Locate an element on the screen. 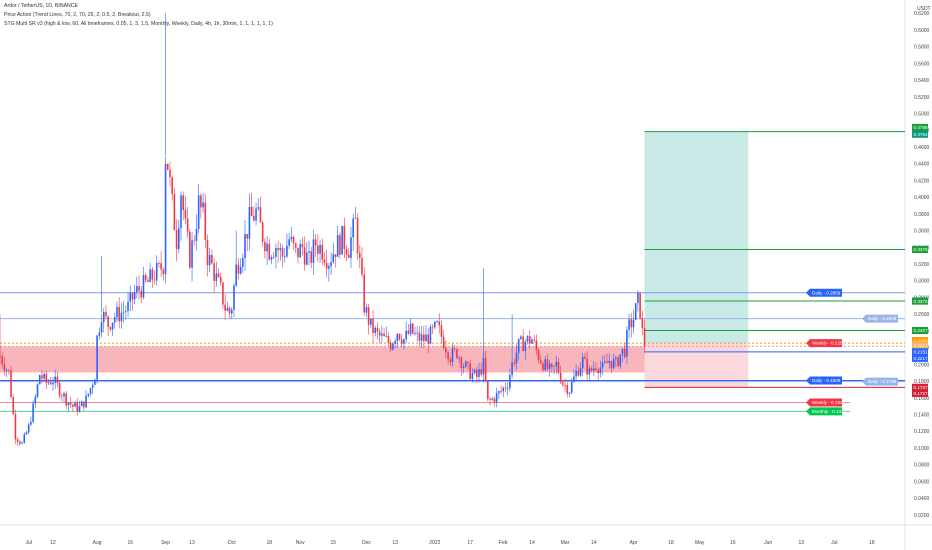 This screenshot has width=932, height=550. price-tick-label: 0.5000 is located at coordinates (922, 114).